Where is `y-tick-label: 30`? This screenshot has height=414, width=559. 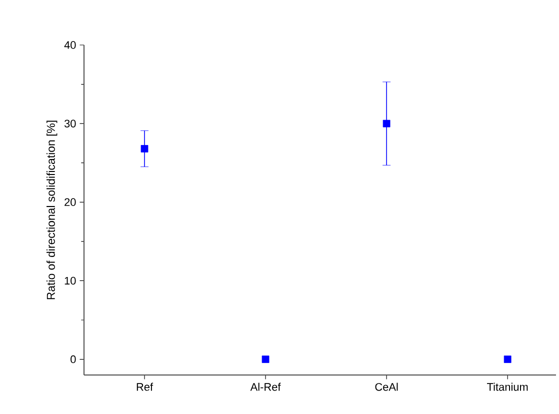
y-tick-label: 30 is located at coordinates (70, 124).